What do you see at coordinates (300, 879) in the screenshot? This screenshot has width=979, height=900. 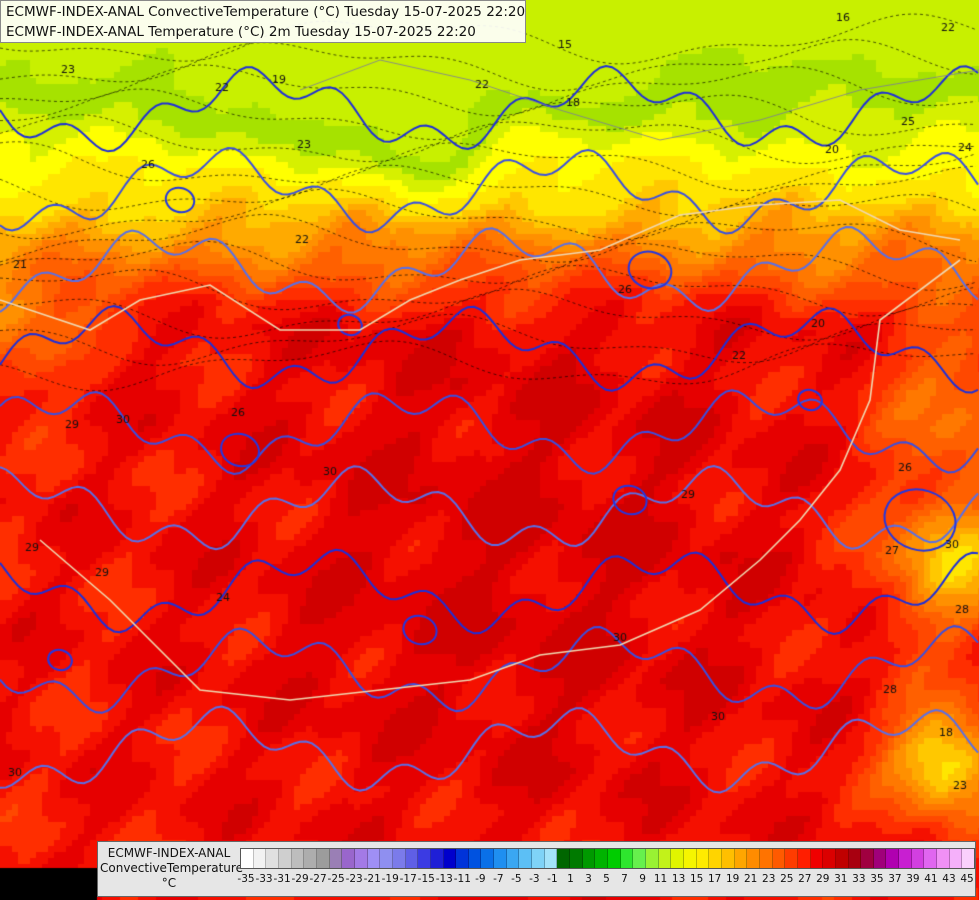 I see `legend-tick-label: -29` at bounding box center [300, 879].